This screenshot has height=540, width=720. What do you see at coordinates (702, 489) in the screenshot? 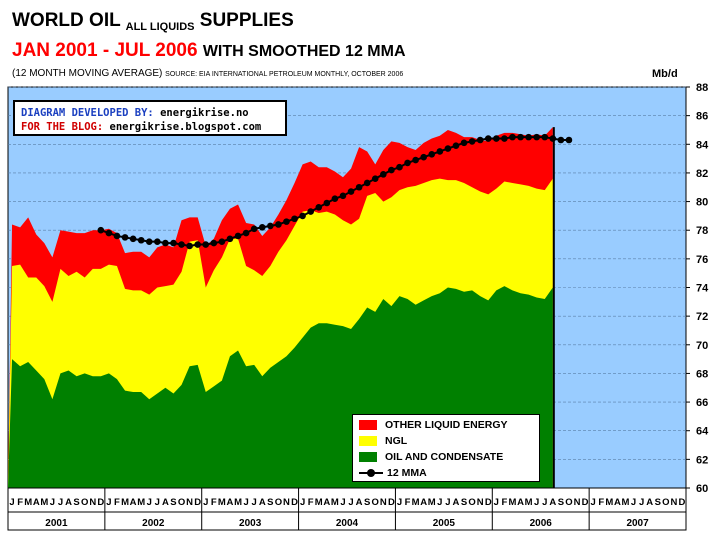
I see `y-tick-label: 60` at bounding box center [702, 489].